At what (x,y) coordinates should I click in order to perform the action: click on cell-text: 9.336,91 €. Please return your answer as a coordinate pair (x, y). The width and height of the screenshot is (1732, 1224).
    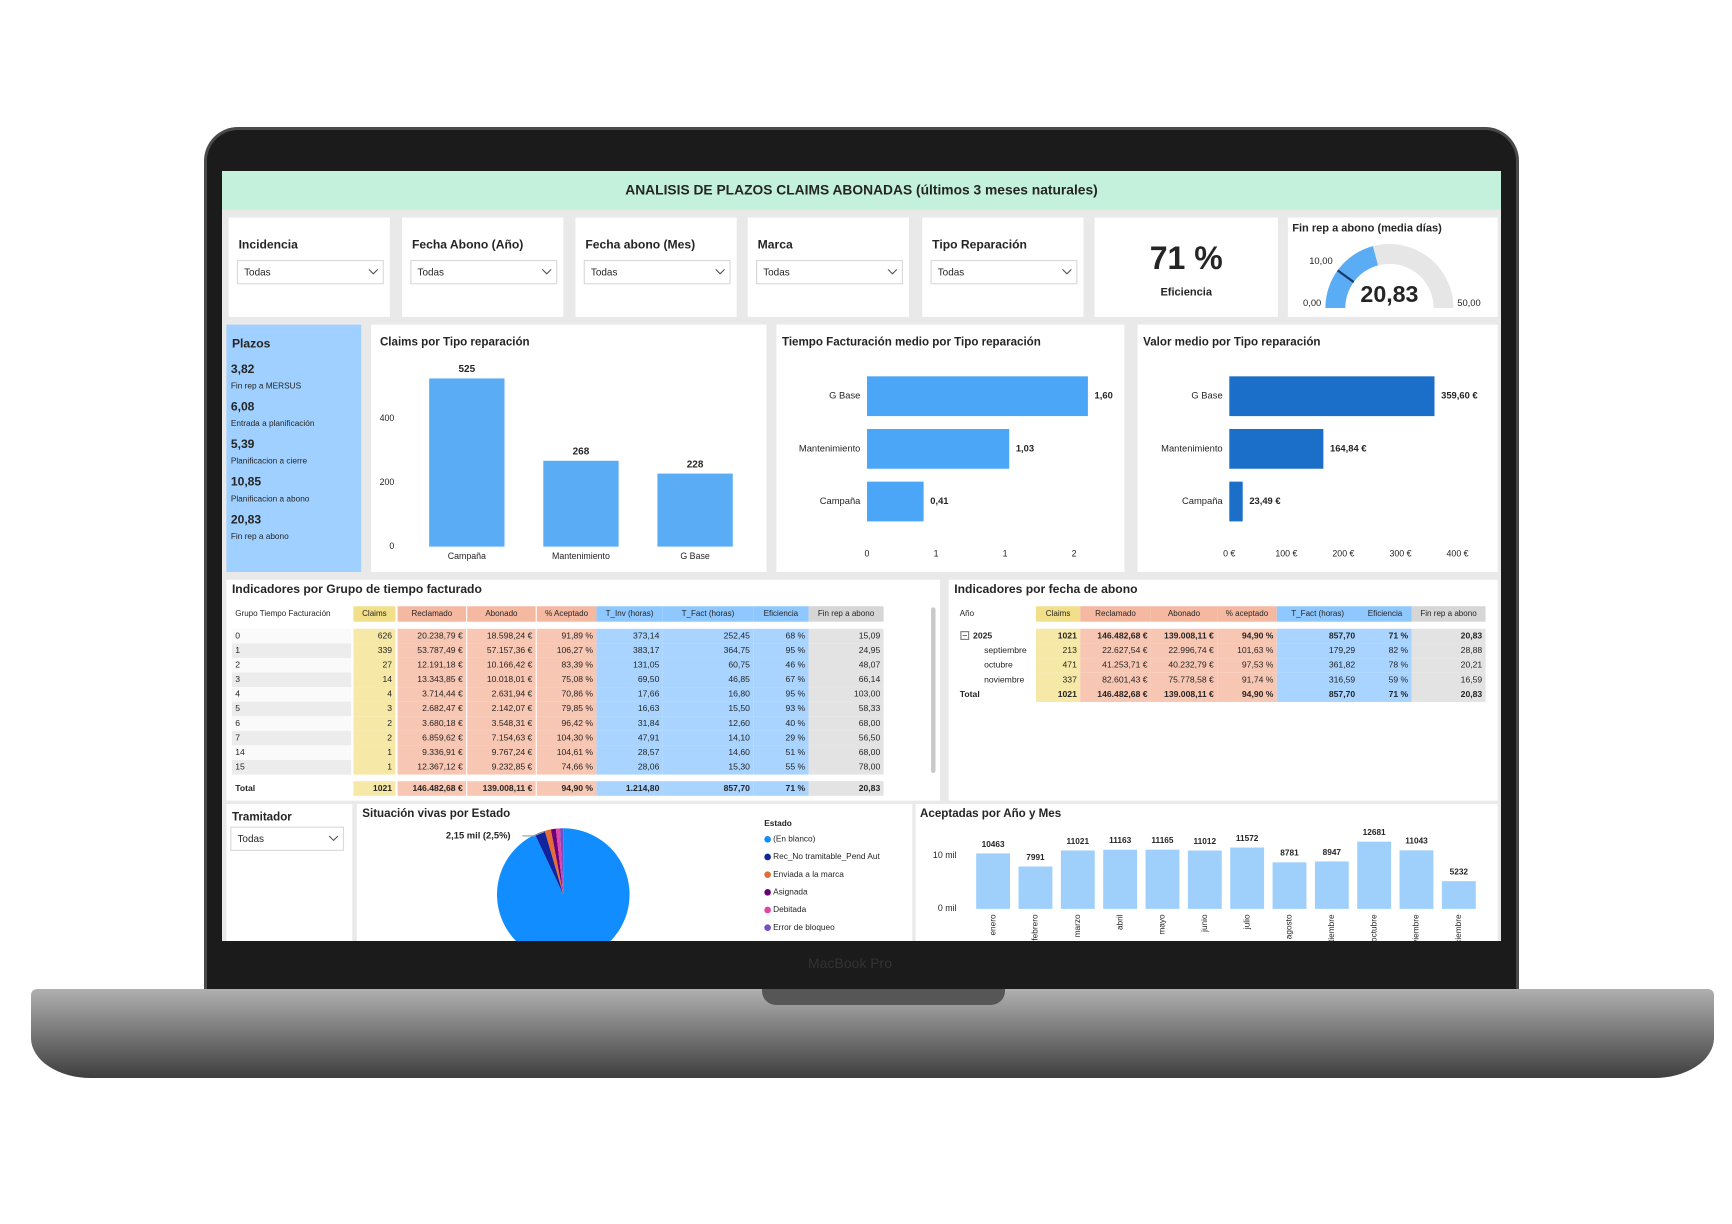
    Looking at the image, I should click on (442, 752).